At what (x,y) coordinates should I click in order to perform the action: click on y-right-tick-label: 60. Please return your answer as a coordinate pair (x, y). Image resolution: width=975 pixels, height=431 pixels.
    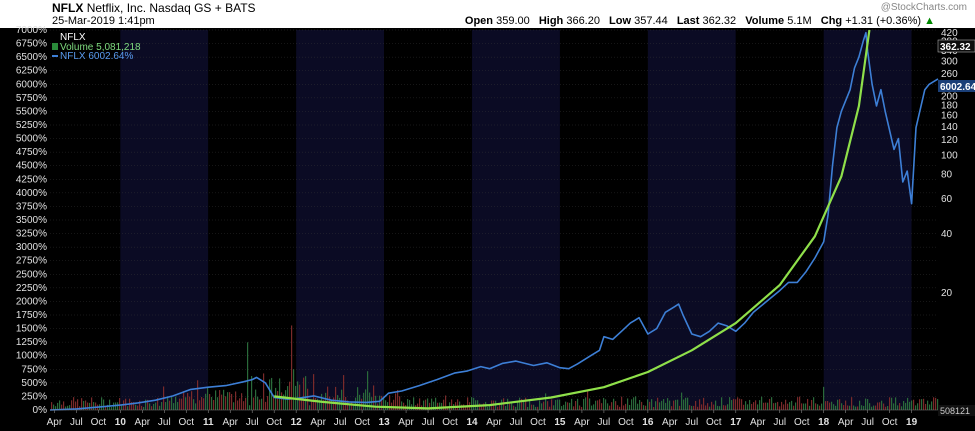
    Looking at the image, I should click on (947, 199).